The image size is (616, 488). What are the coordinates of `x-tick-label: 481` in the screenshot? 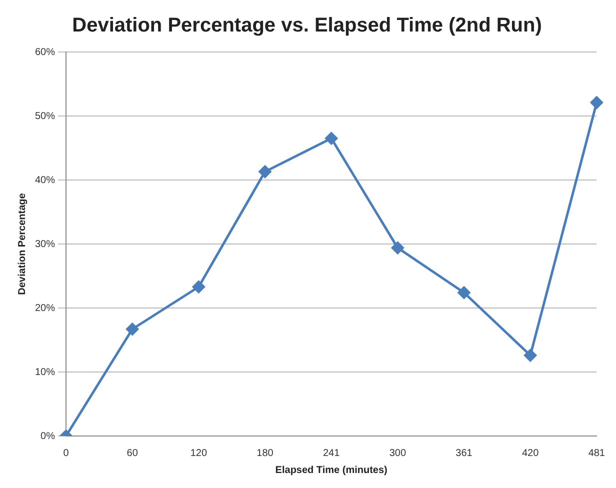 It's located at (597, 453).